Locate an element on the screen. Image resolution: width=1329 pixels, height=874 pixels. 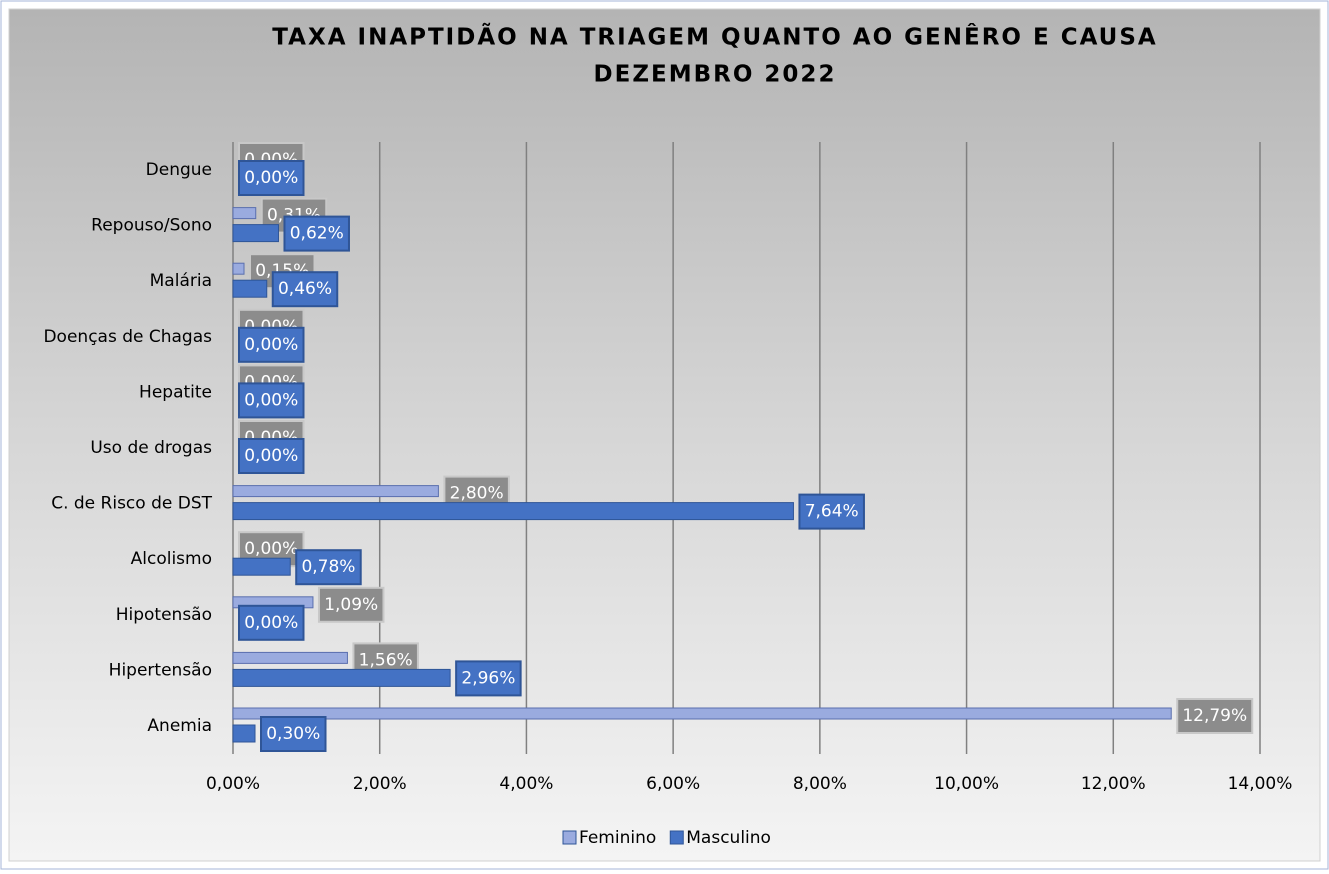
data-label: 1,09% is located at coordinates (351, 605).